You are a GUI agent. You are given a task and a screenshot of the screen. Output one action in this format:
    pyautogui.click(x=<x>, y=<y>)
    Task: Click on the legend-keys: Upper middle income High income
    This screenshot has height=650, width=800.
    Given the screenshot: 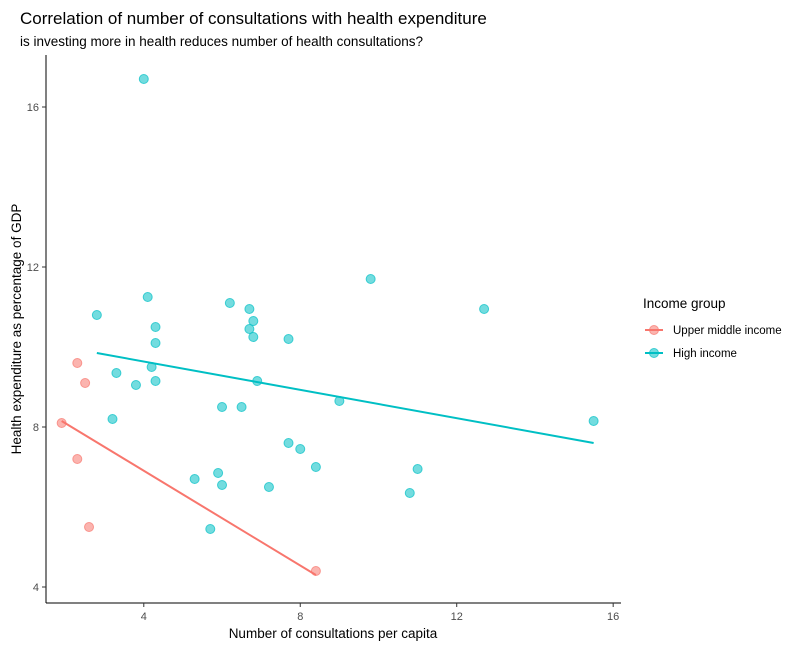 What is the action you would take?
    pyautogui.click(x=713, y=342)
    